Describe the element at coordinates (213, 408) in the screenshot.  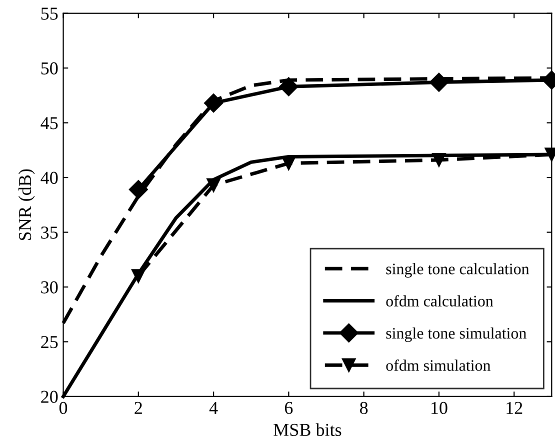
I see `x-tick-label: 4` at that location.